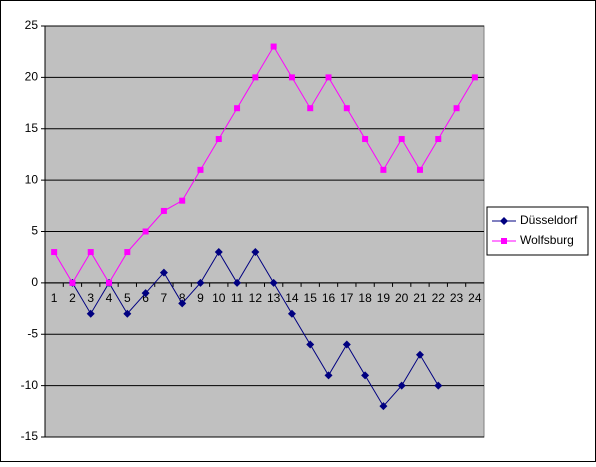 The width and height of the screenshot is (596, 467). Describe the element at coordinates (457, 298) in the screenshot. I see `x-tick-label: 23` at that location.